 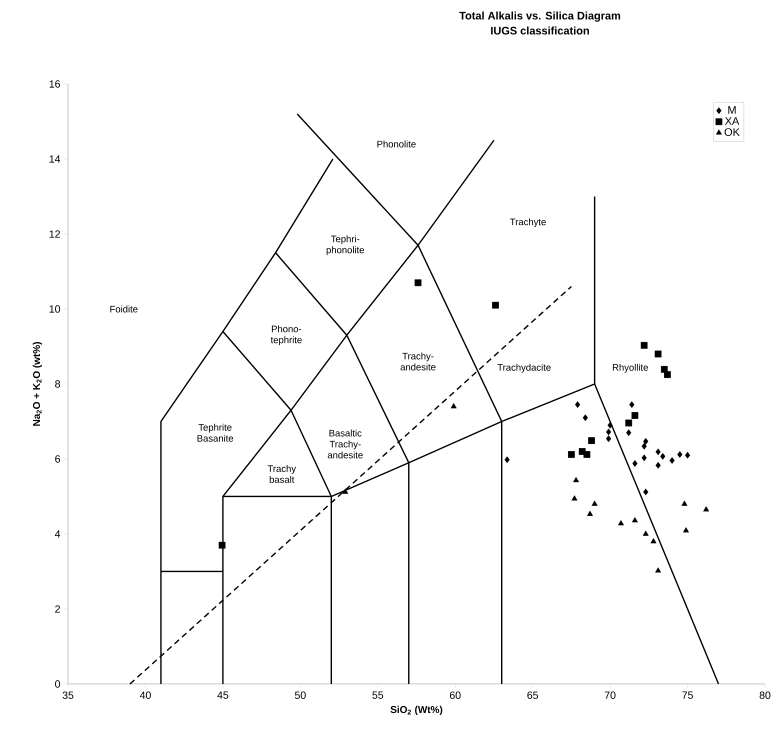 I want to click on legend-label: XA, so click(x=732, y=121).